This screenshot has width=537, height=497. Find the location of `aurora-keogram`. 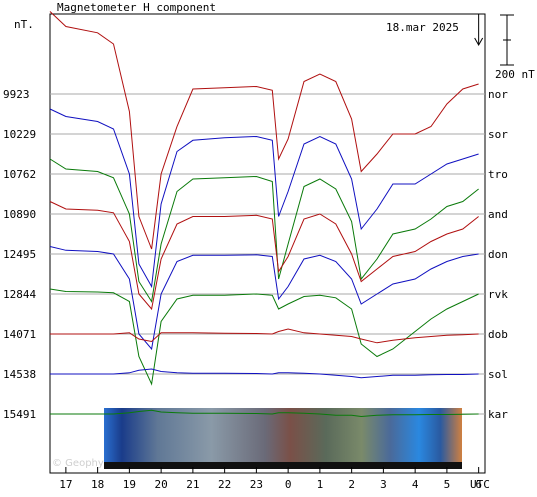

aurora-keogram is located at coordinates (283, 438).